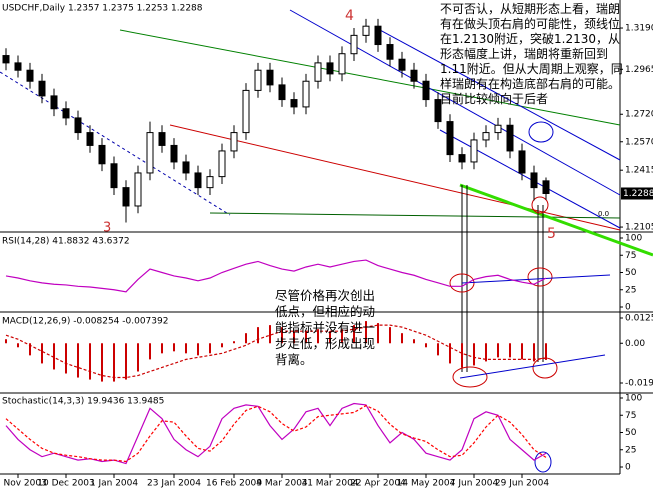 The image size is (653, 490). What do you see at coordinates (630, 416) in the screenshot?
I see `y-tick-label: 75` at bounding box center [630, 416].